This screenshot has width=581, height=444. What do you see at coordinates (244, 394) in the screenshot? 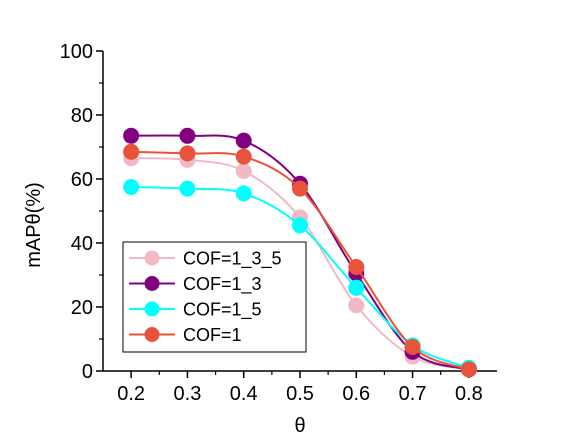
I see `x-tick-label: 0.4` at bounding box center [244, 394].